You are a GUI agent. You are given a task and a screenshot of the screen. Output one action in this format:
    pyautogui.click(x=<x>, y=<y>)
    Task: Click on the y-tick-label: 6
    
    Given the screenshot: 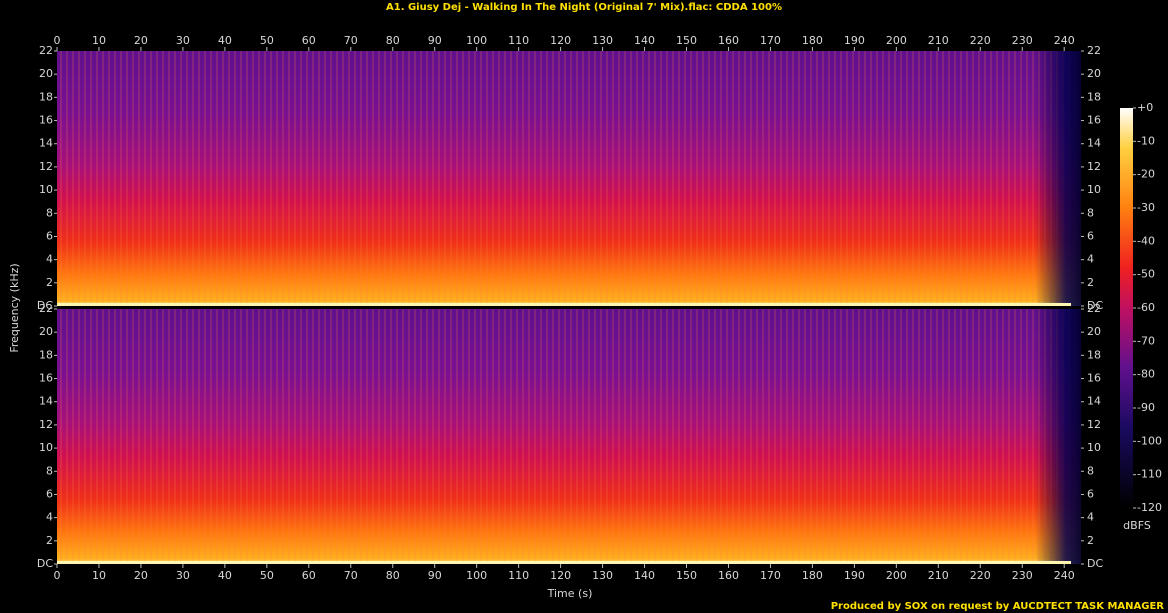 What is the action you would take?
    pyautogui.click(x=49, y=235)
    